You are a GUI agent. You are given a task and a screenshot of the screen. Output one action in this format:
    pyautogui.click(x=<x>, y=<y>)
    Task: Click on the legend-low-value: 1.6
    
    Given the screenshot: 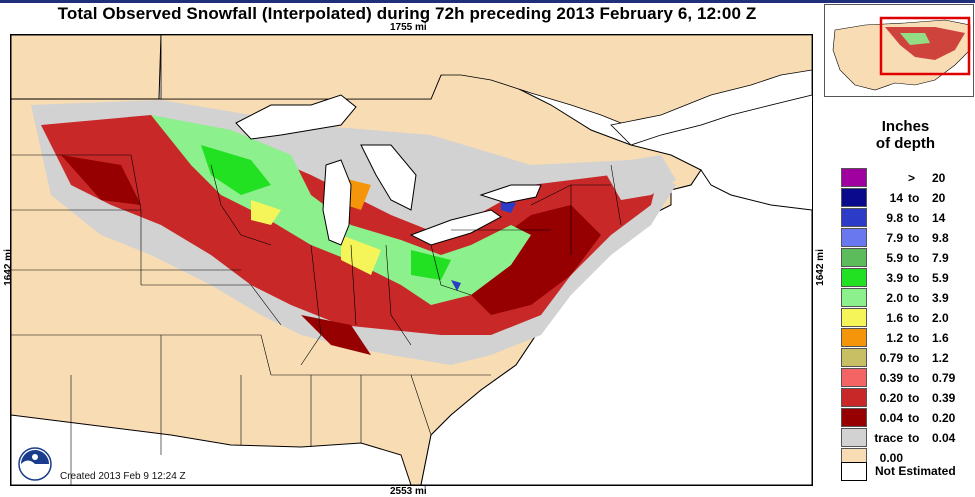 What is the action you would take?
    pyautogui.click(x=894, y=318)
    